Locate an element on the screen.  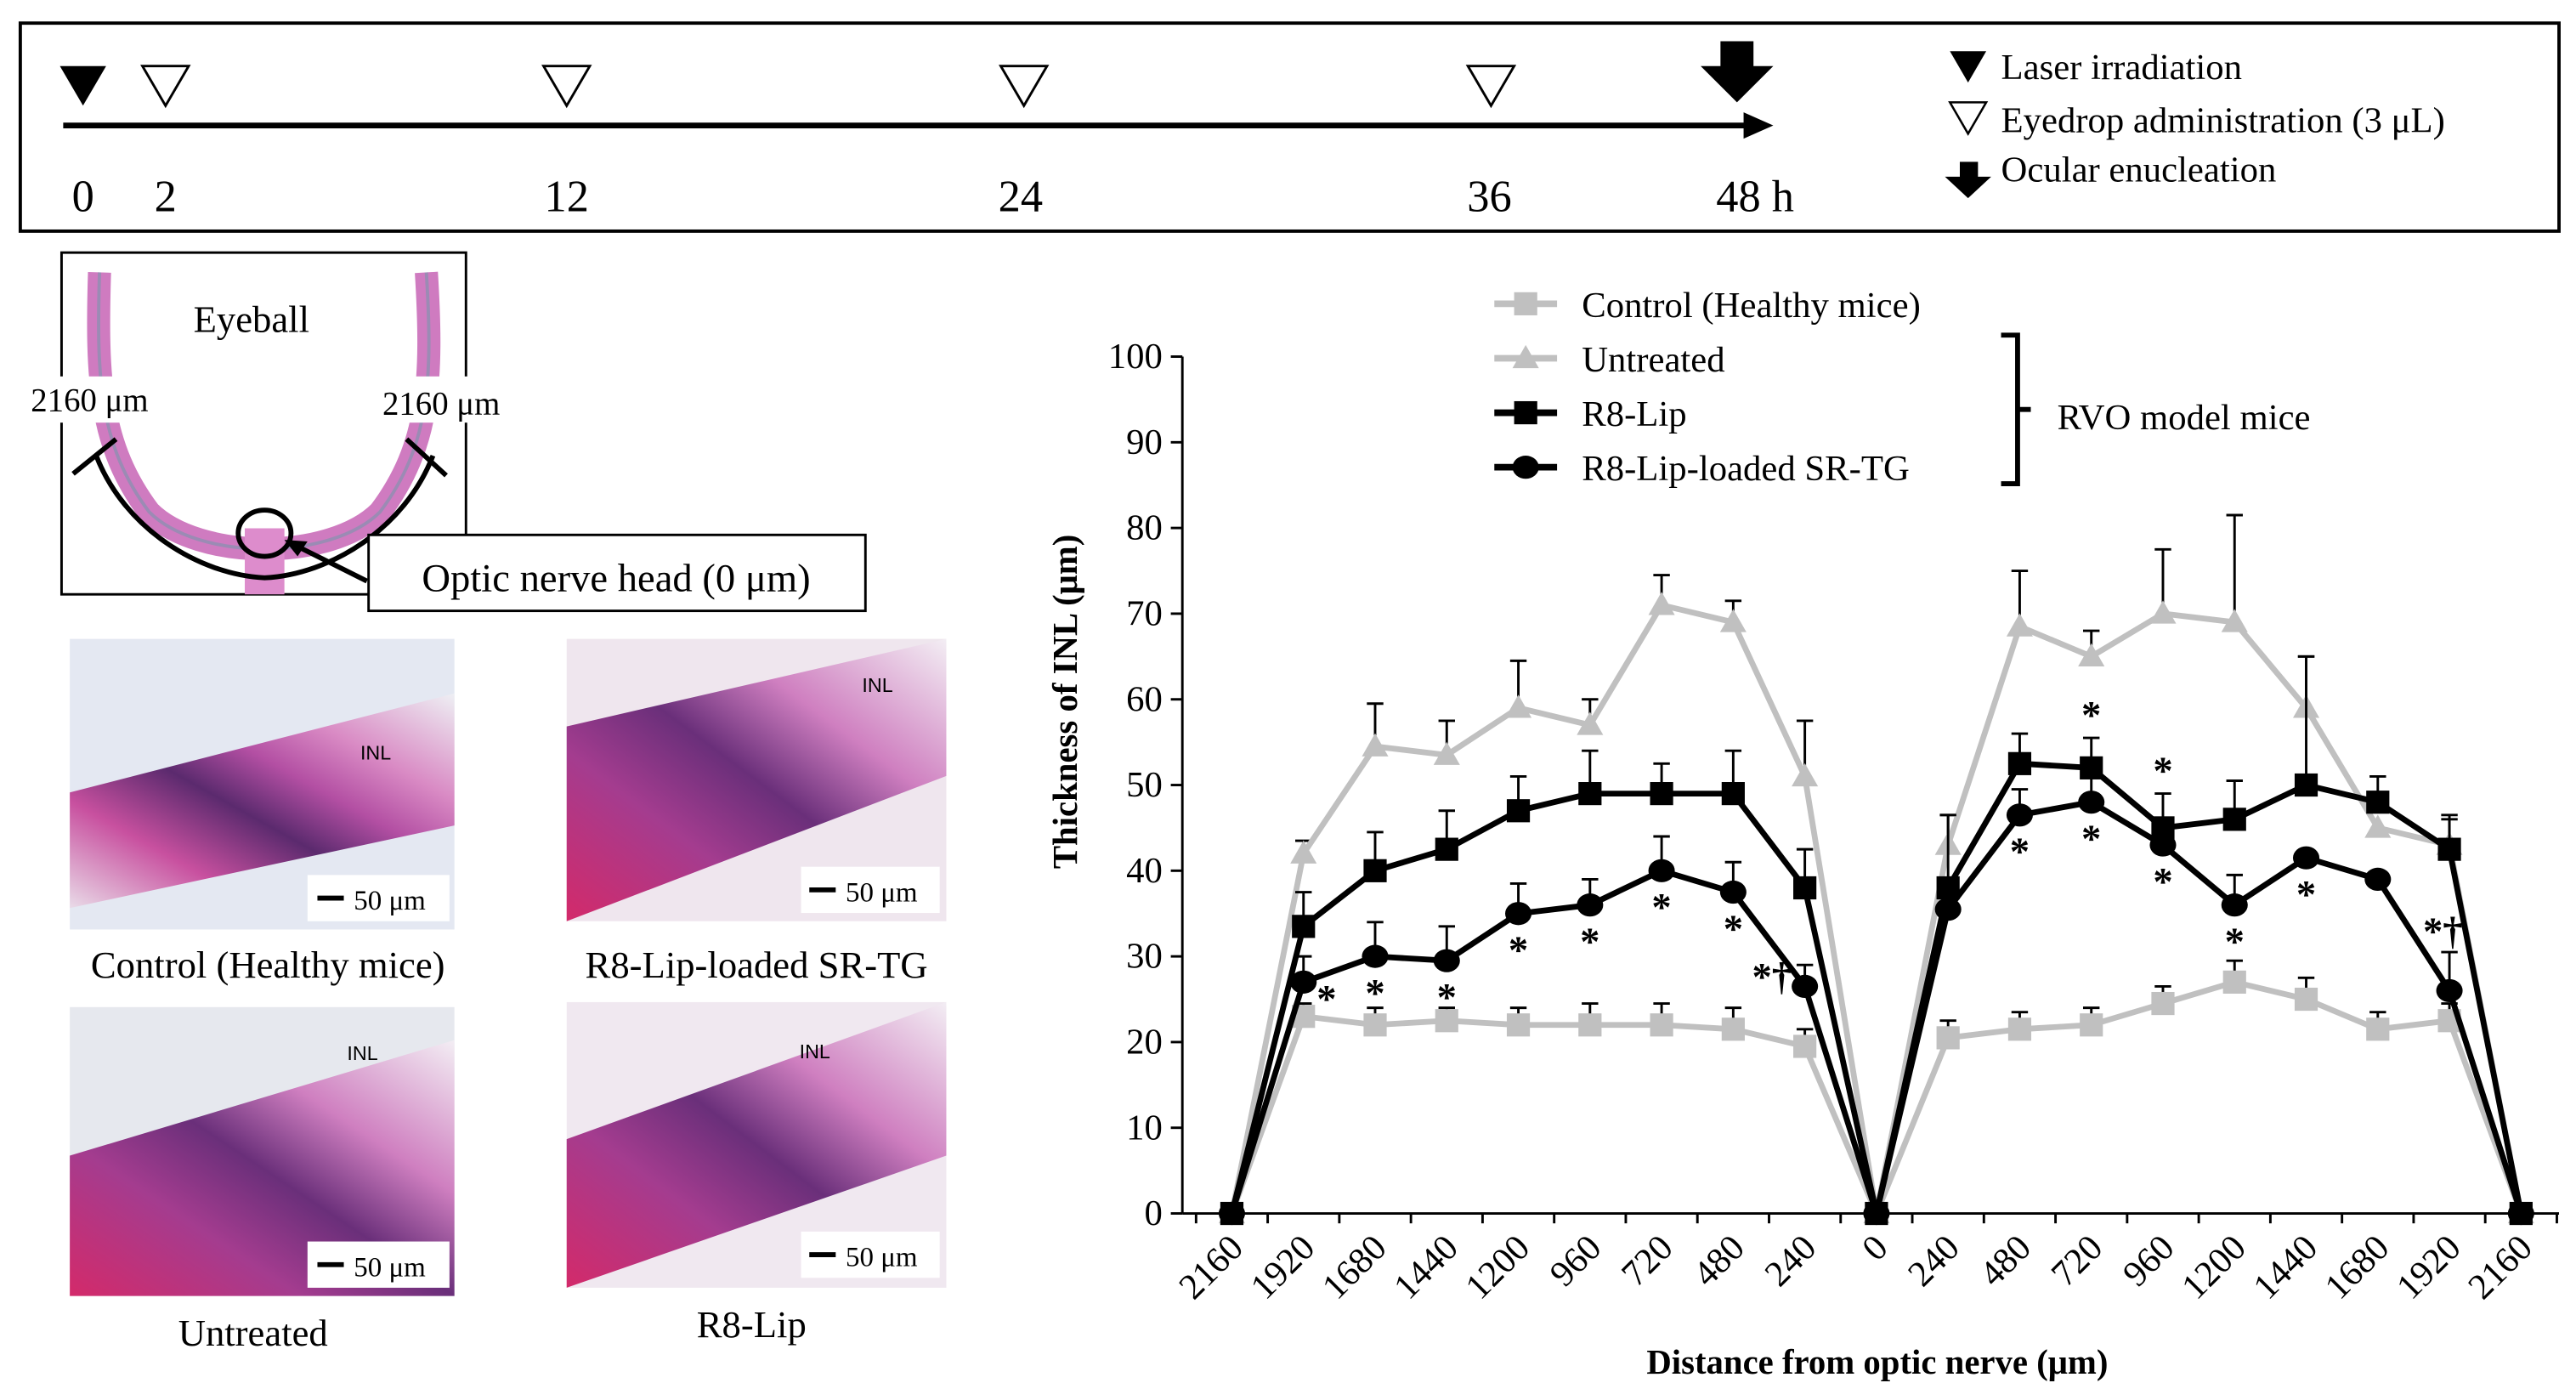
legend-label: Control (Healthy mice) is located at coordinates (1751, 306).